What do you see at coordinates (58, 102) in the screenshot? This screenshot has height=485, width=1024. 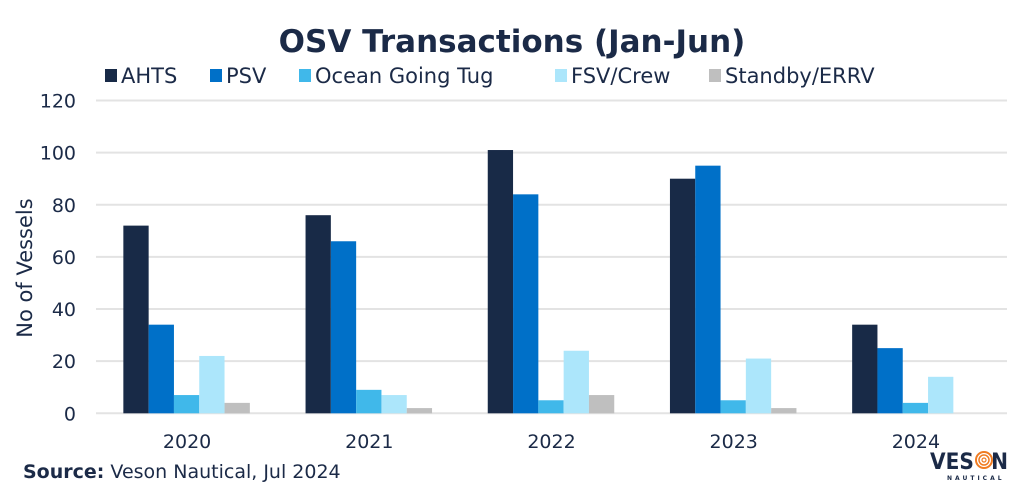 I see `y-tick-label: 120` at bounding box center [58, 102].